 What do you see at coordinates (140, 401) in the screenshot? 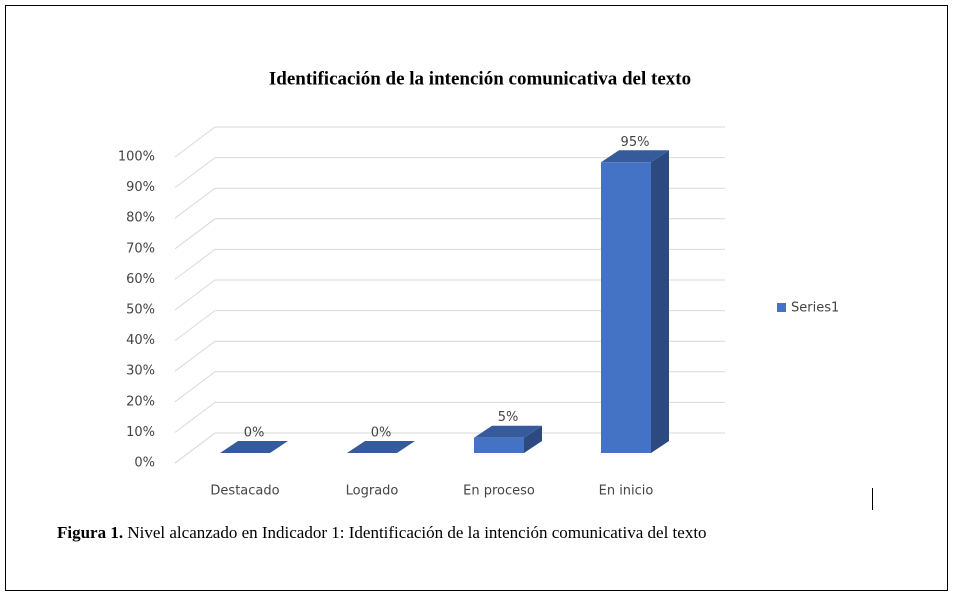
I see `y-tick-label: 20%` at bounding box center [140, 401].